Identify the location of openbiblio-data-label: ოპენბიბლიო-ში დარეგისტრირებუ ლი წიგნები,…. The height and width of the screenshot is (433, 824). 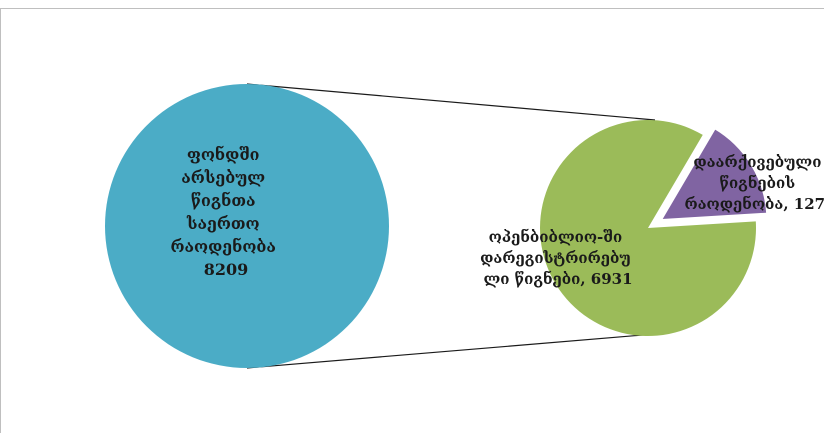
(558, 258).